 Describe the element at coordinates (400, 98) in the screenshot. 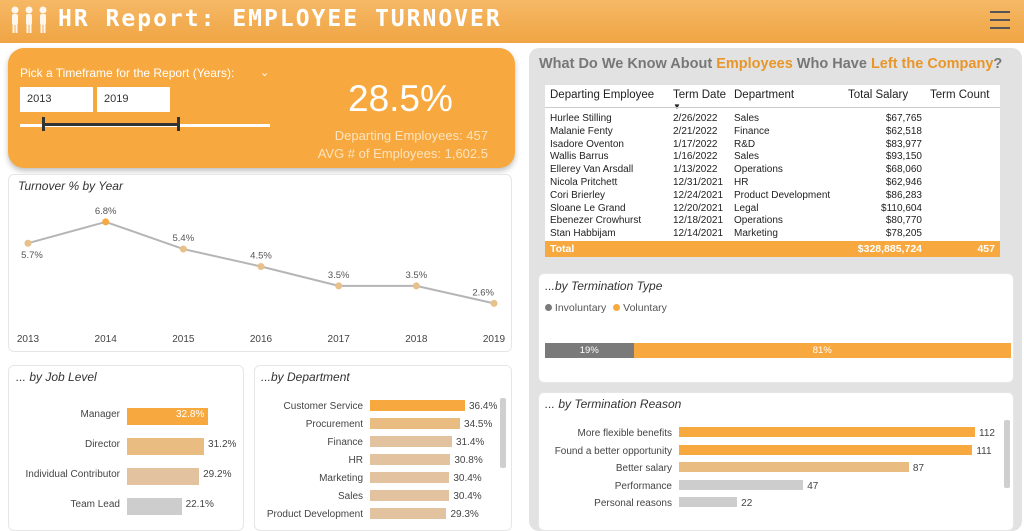

I see `turnover-kpi: 28.5%` at that location.